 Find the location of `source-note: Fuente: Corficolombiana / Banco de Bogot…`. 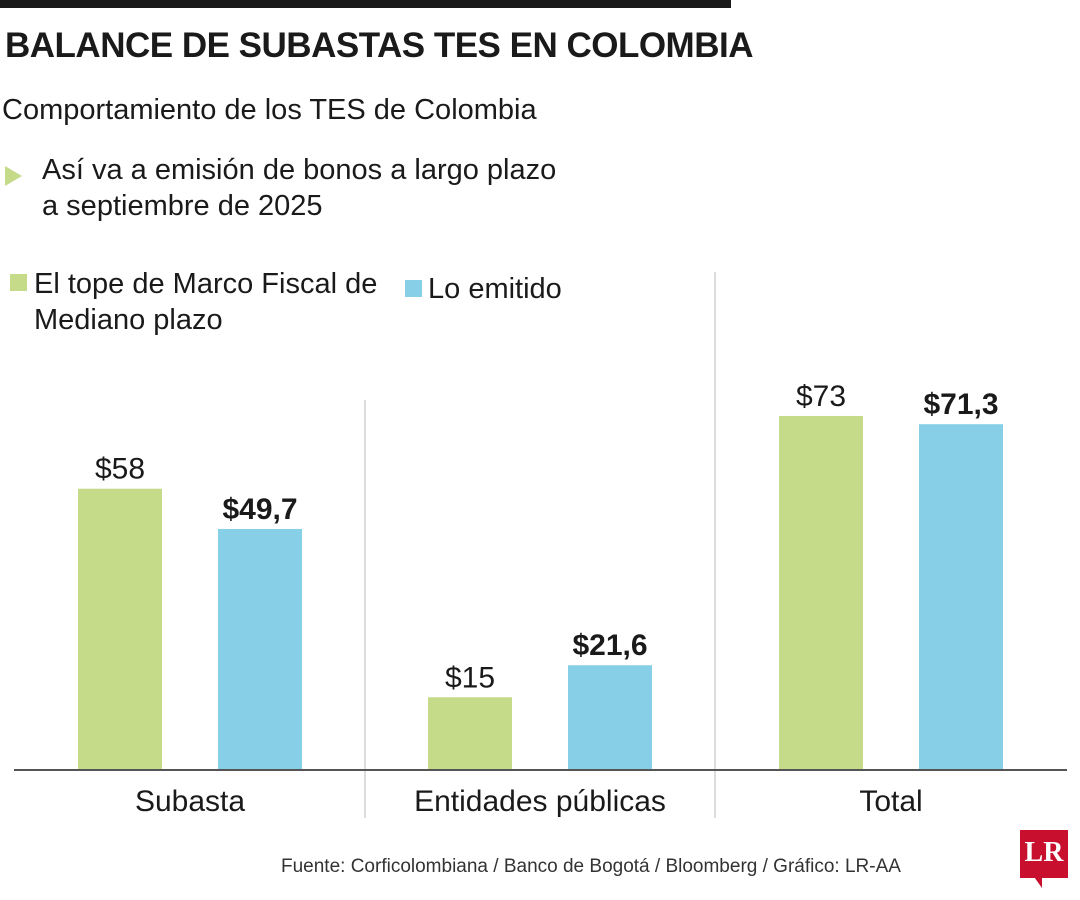

source-note: Fuente: Corficolombiana / Banco de Bogot… is located at coordinates (591, 866).